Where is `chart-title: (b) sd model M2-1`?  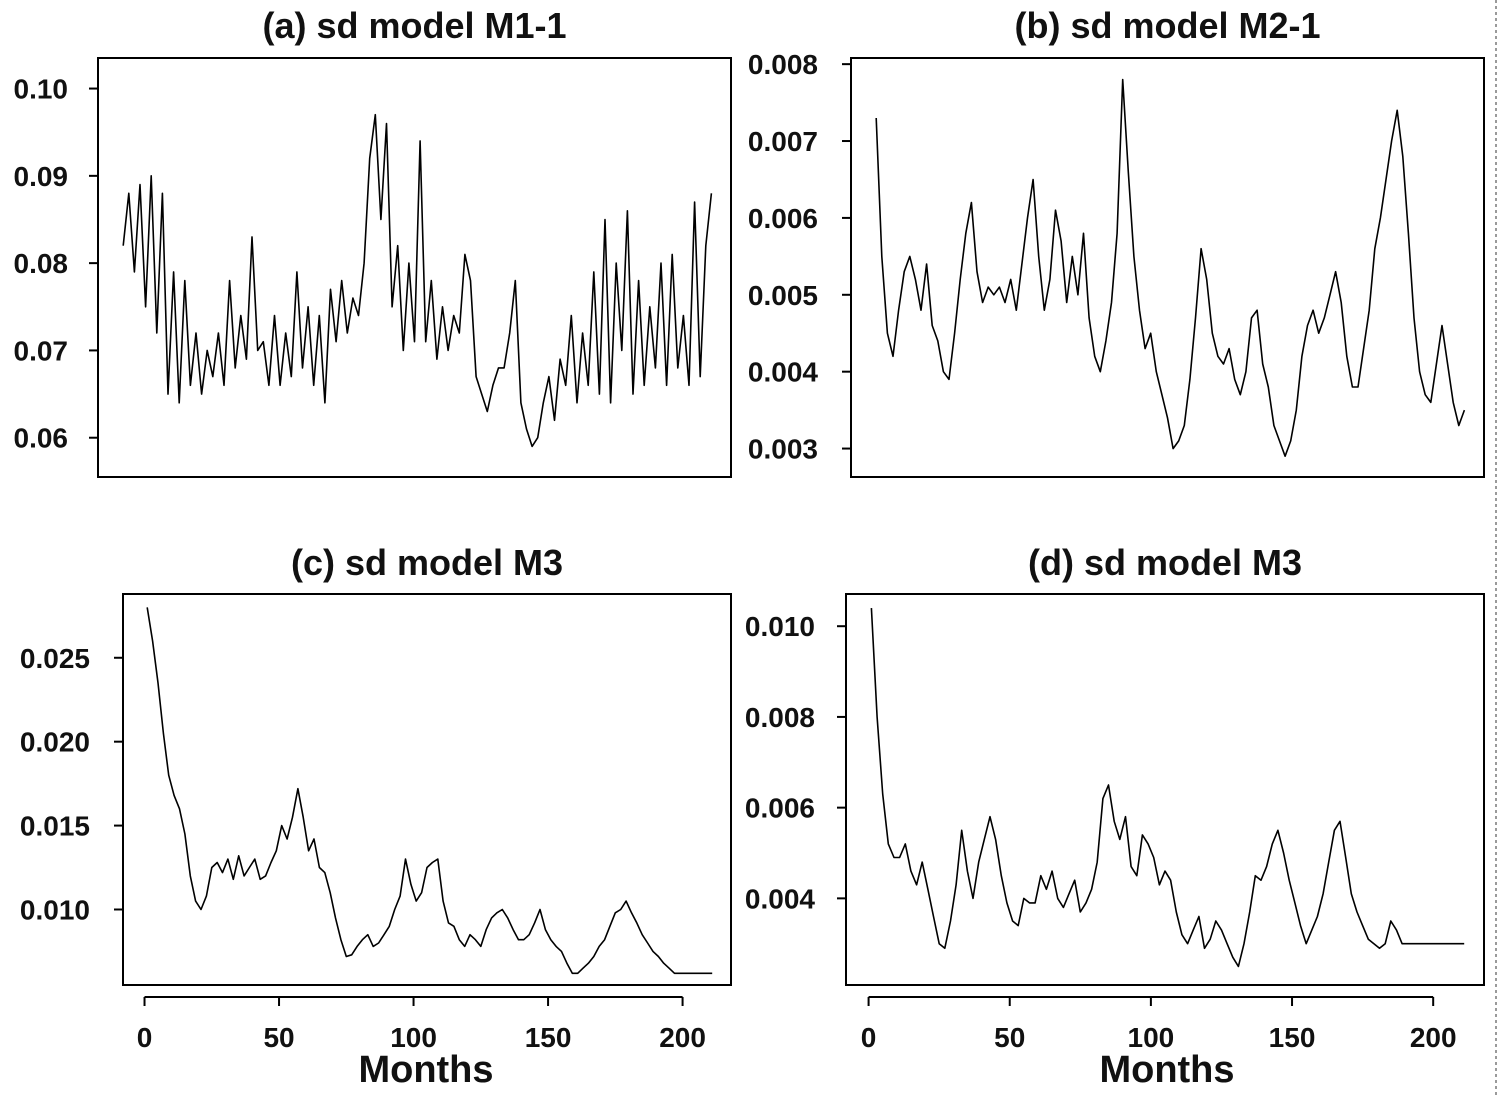
chart-title: (b) sd model M2-1 is located at coordinates (1167, 25).